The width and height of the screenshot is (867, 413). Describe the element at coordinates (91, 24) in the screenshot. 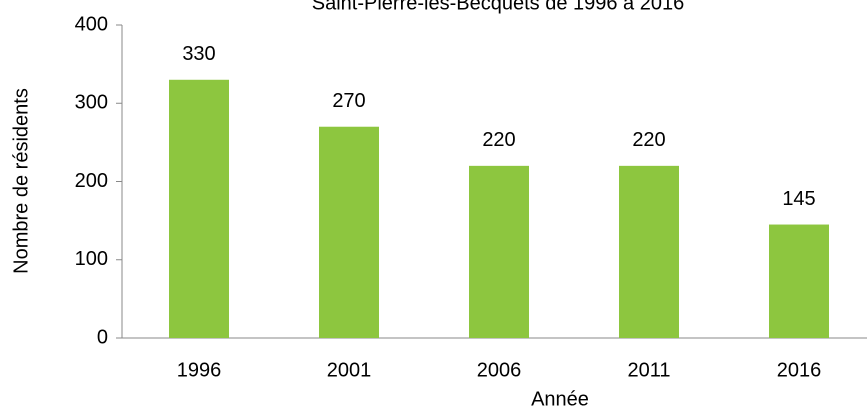

I see `y-tick-label: 400` at that location.